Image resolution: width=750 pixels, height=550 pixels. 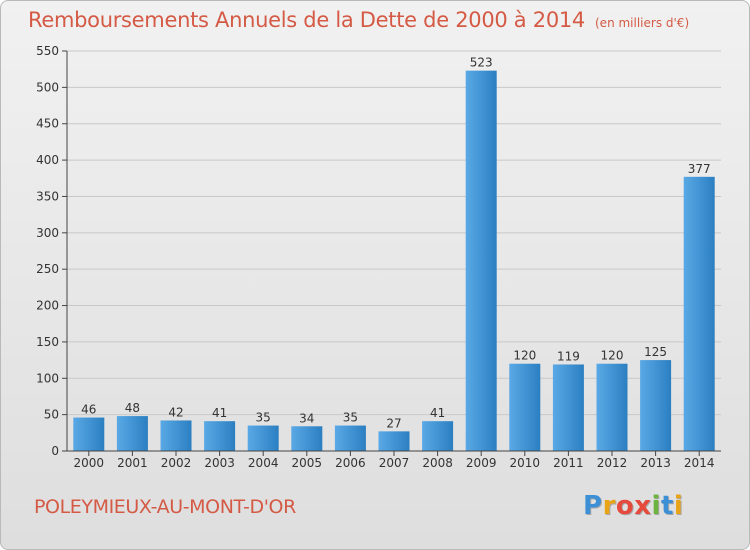 What do you see at coordinates (437, 463) in the screenshot?
I see `x-tick-label: 2008` at bounding box center [437, 463].